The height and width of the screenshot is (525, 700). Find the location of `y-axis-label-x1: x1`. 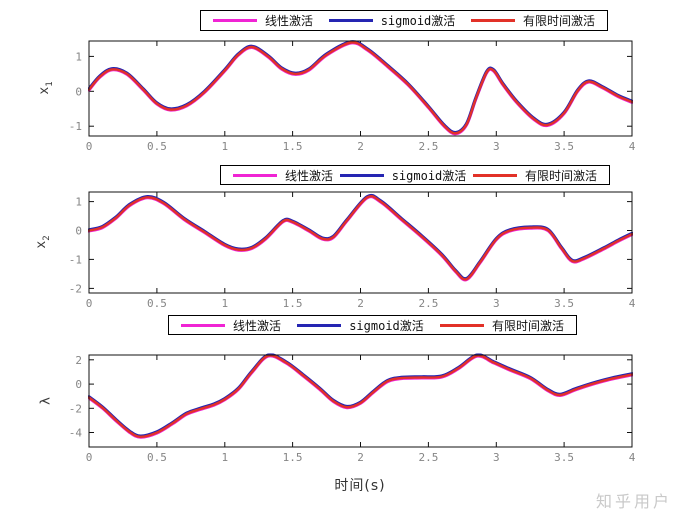

y-axis-label-x1: x1 is located at coordinates (46, 88).